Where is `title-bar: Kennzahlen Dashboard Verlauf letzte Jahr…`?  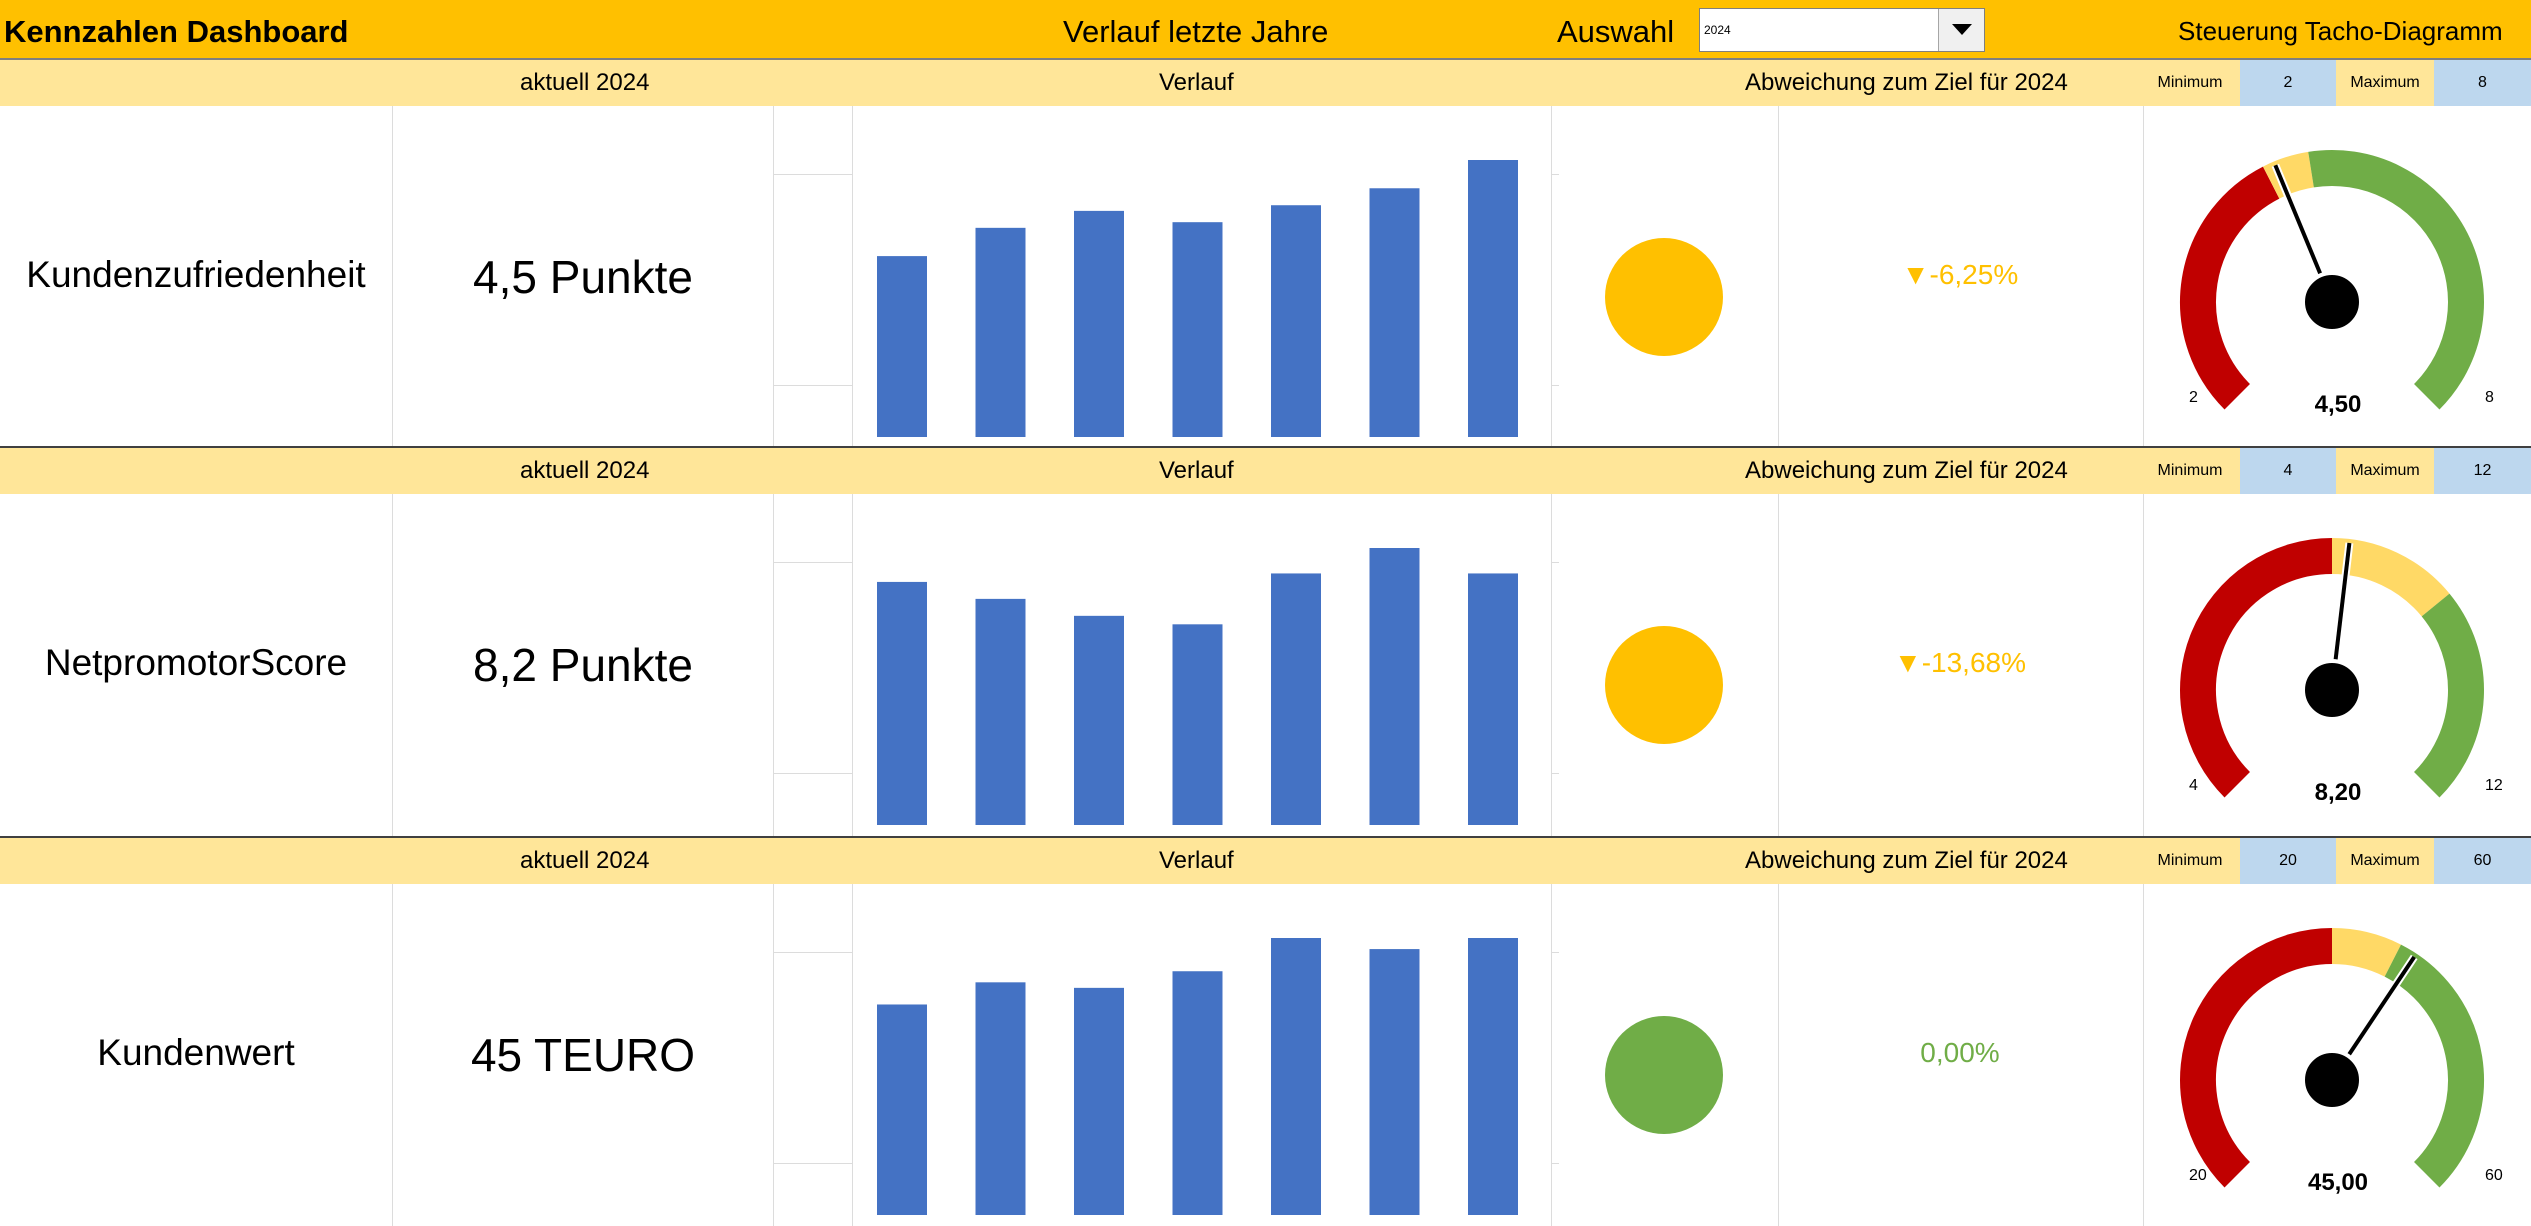 title-bar: Kennzahlen Dashboard Verlauf letzte Jahr… is located at coordinates (1265, 30).